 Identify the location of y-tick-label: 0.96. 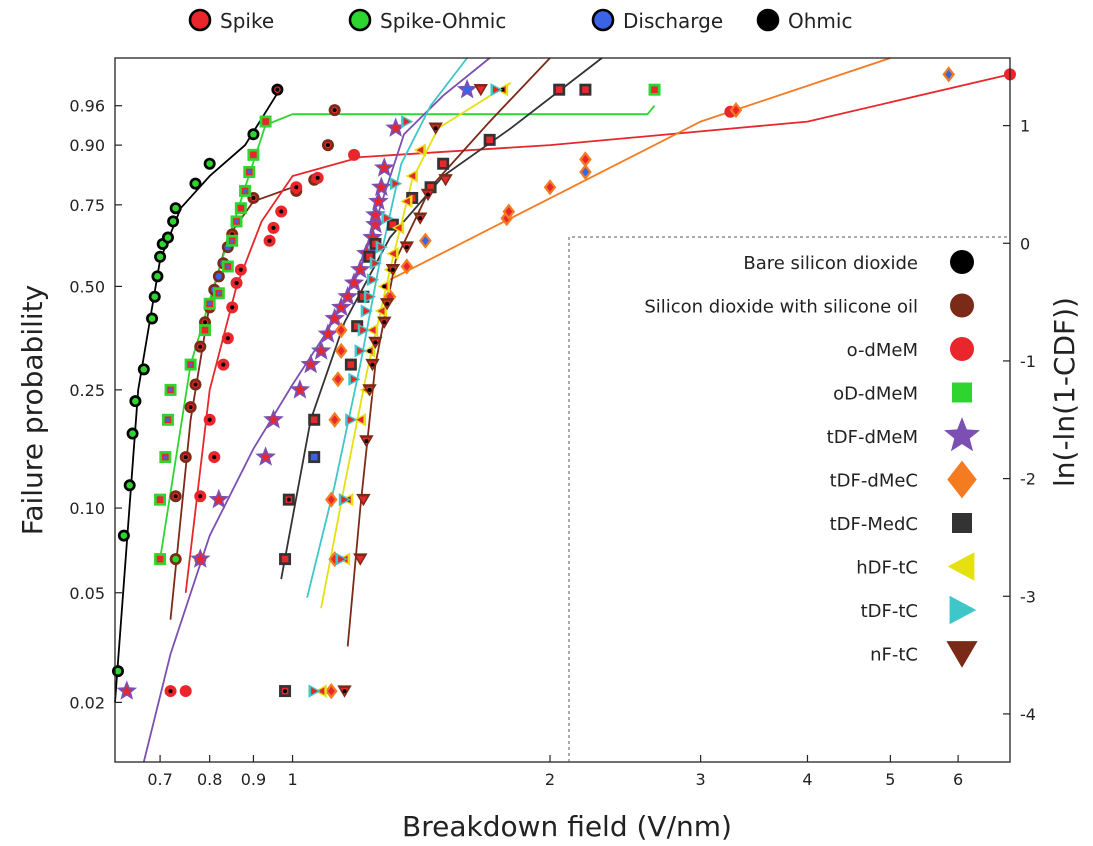
(87, 106).